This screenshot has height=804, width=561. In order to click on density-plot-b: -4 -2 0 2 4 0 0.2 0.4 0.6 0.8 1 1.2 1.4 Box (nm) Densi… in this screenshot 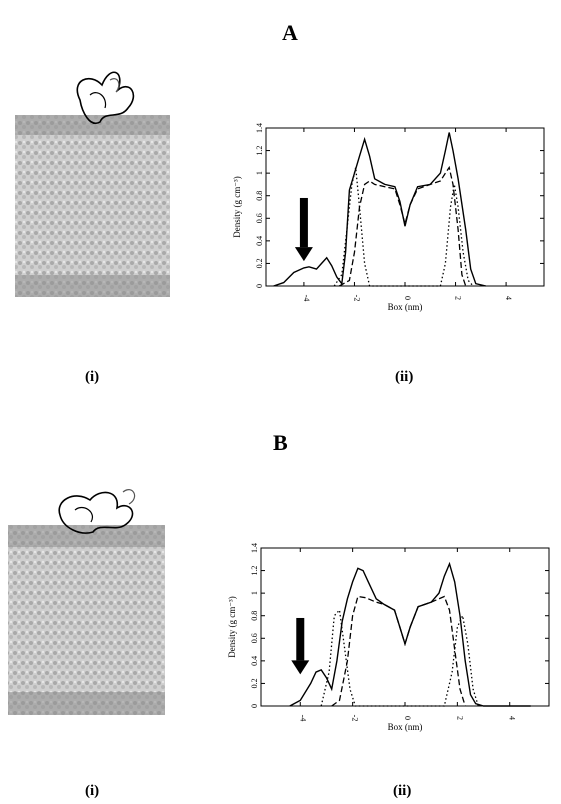, I will do `click(388, 637)`.